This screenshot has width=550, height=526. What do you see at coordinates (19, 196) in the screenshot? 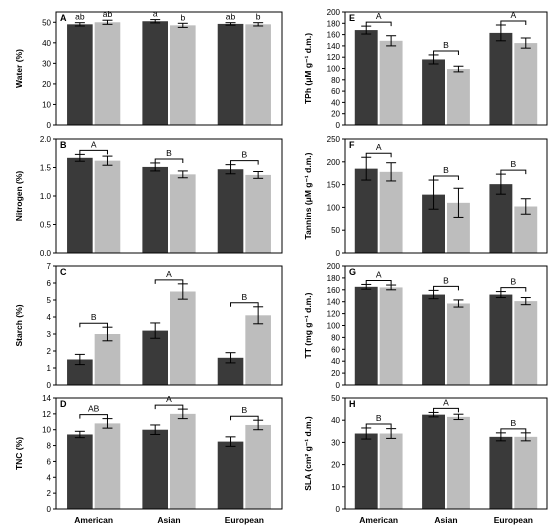
I see `y-axis-label: Nitrogen (%)` at bounding box center [19, 196].